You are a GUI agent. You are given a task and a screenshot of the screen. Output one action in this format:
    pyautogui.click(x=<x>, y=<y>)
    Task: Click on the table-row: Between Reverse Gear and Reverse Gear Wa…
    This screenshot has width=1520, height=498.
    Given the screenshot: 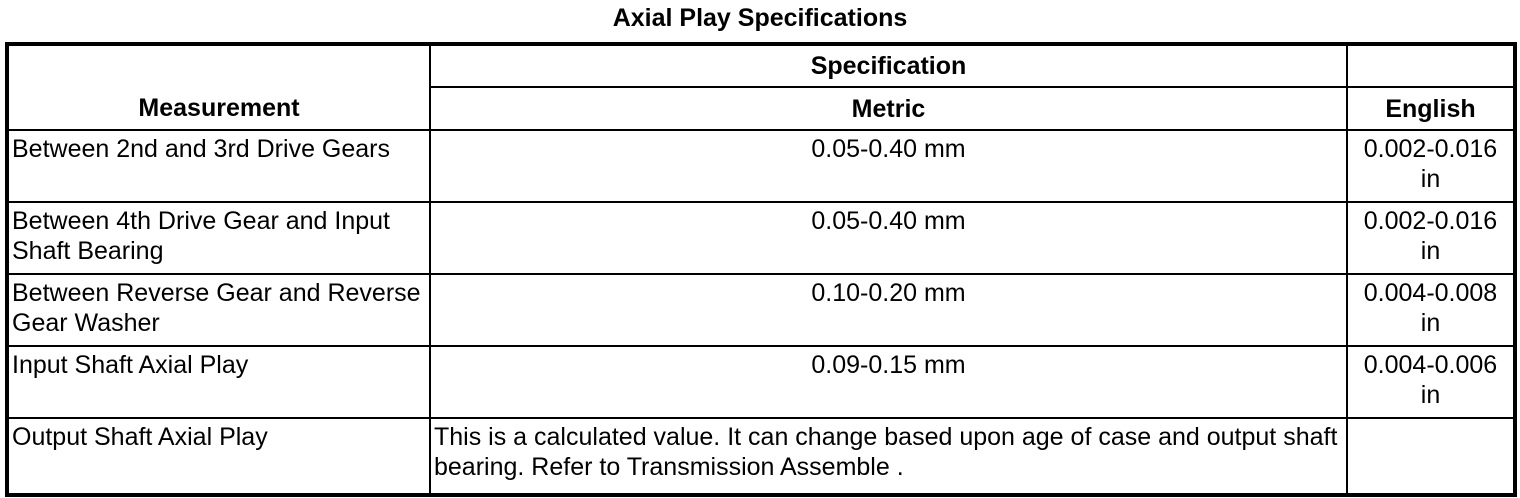 What is the action you would take?
    pyautogui.click(x=761, y=310)
    